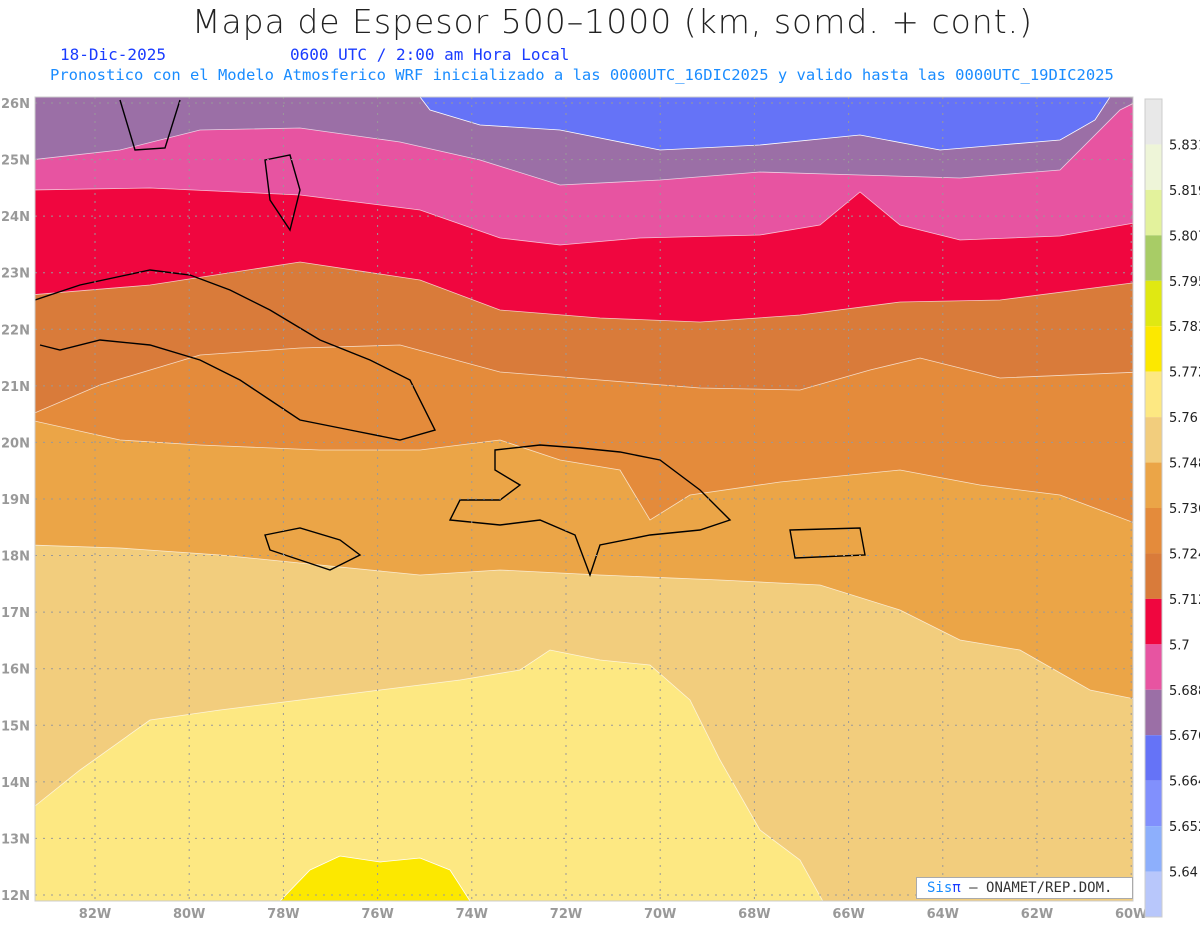 The width and height of the screenshot is (1200, 927). Describe the element at coordinates (15, 670) in the screenshot. I see `lat-tick-label: 16N` at that location.